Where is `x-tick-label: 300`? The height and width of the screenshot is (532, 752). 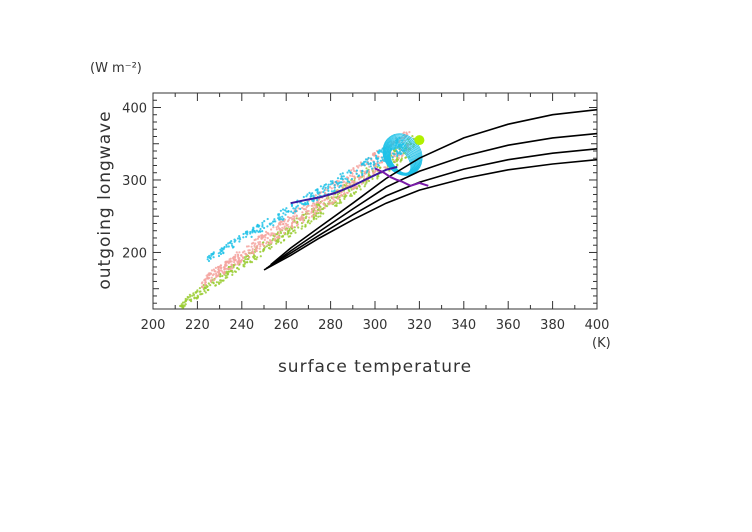
x-tick-label: 300 is located at coordinates (375, 325).